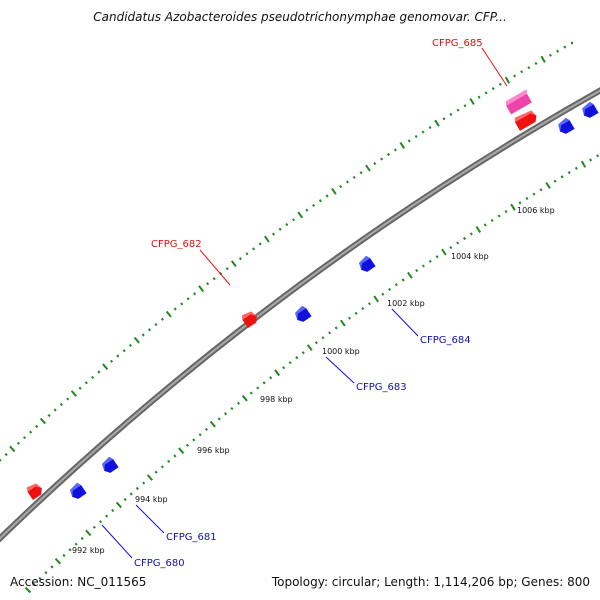 Image resolution: width=600 pixels, height=600 pixels. I want to click on gene-label-cfpg-680: CFPG_680, so click(159, 563).